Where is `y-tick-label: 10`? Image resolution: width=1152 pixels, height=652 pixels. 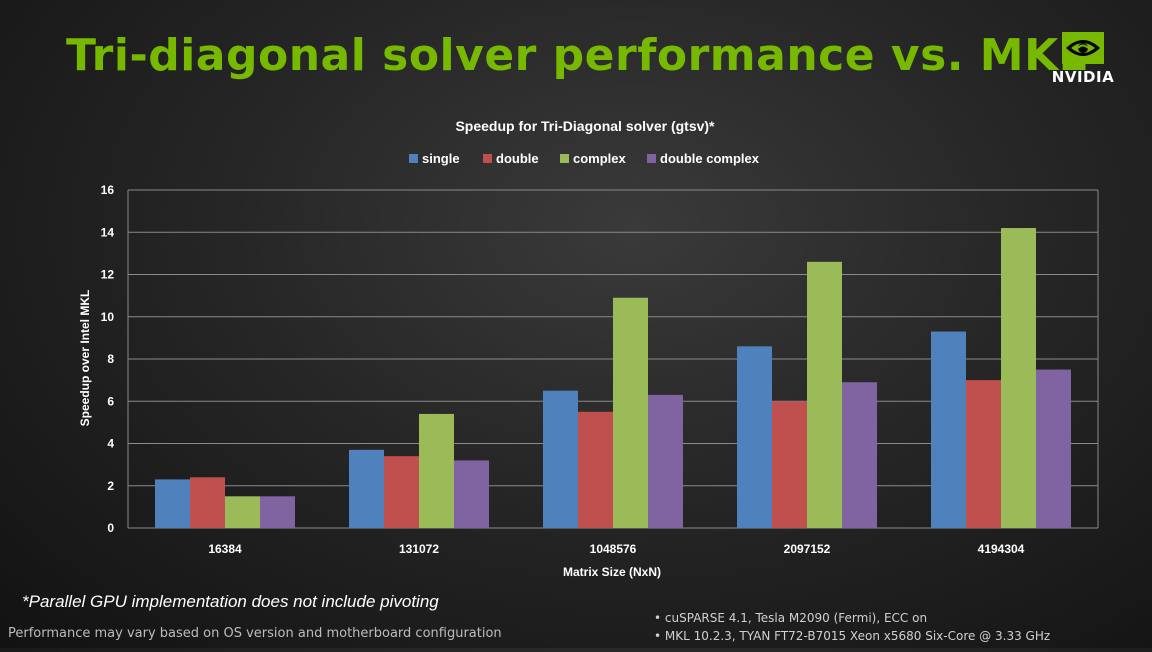
y-tick-label: 10 is located at coordinates (108, 317).